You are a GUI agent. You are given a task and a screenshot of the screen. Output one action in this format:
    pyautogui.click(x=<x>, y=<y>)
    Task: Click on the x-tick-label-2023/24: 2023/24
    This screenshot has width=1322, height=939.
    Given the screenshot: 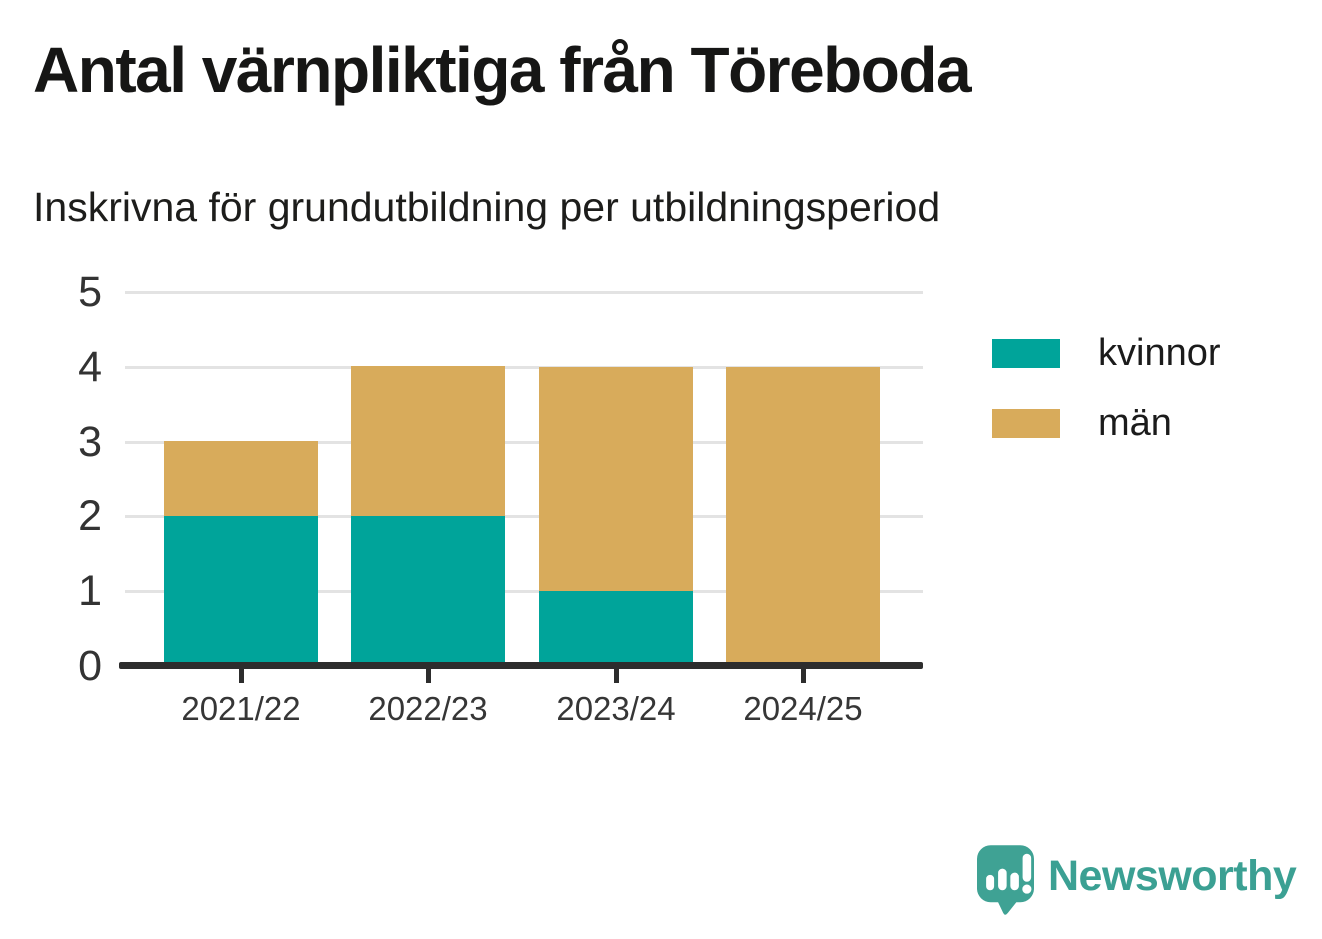 What is the action you would take?
    pyautogui.click(x=616, y=708)
    